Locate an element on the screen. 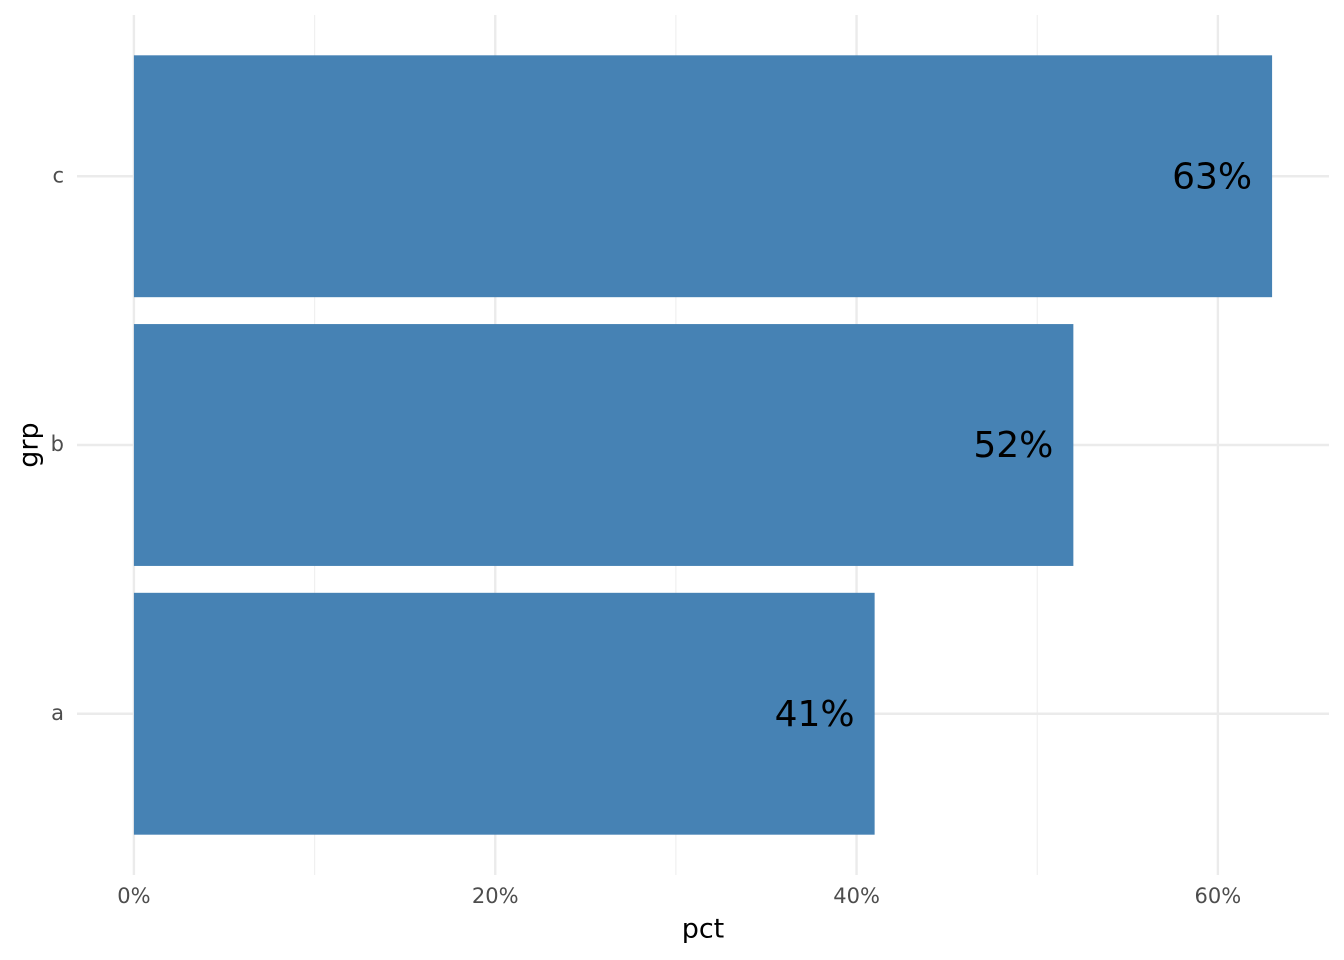 Image resolution: width=1344 pixels, height=960 pixels. value-label: 52% is located at coordinates (1013, 445).